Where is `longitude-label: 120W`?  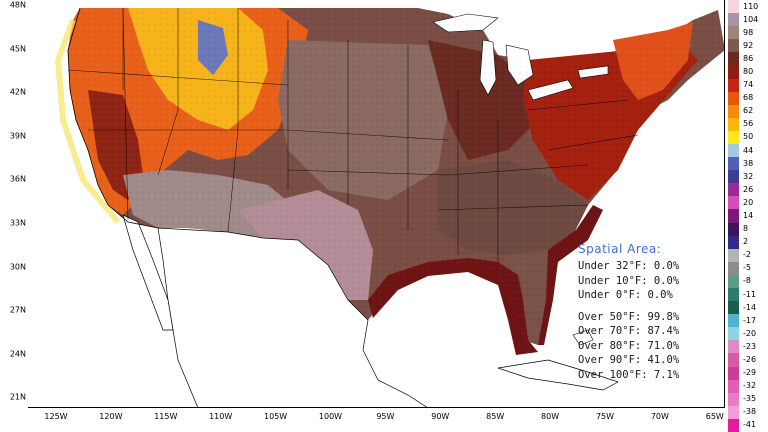 longitude-label: 120W is located at coordinates (111, 416).